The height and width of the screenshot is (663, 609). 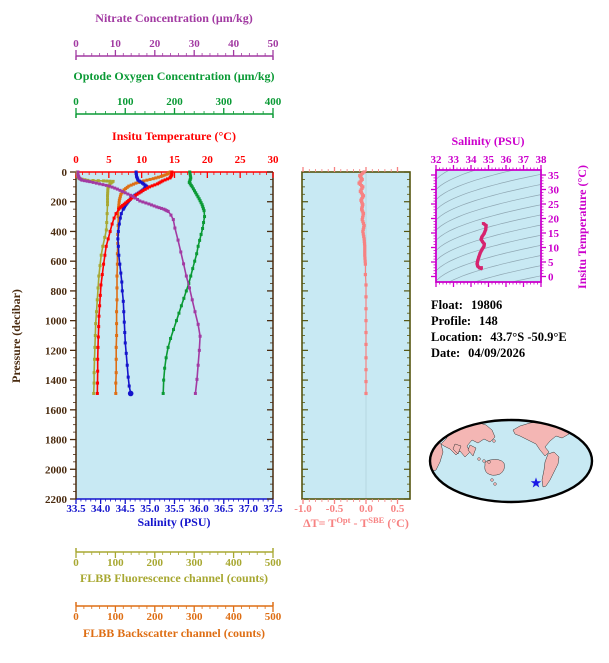 I want to click on backscatter-axis-title: FLBB Backscatter channel (counts), so click(x=174, y=633).